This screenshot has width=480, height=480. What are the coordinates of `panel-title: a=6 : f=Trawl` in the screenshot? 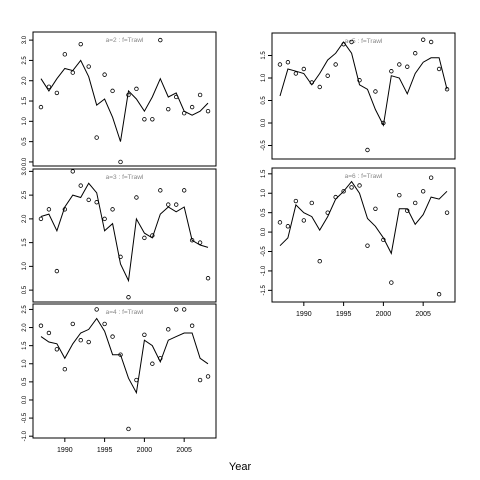 It's located at (364, 176).